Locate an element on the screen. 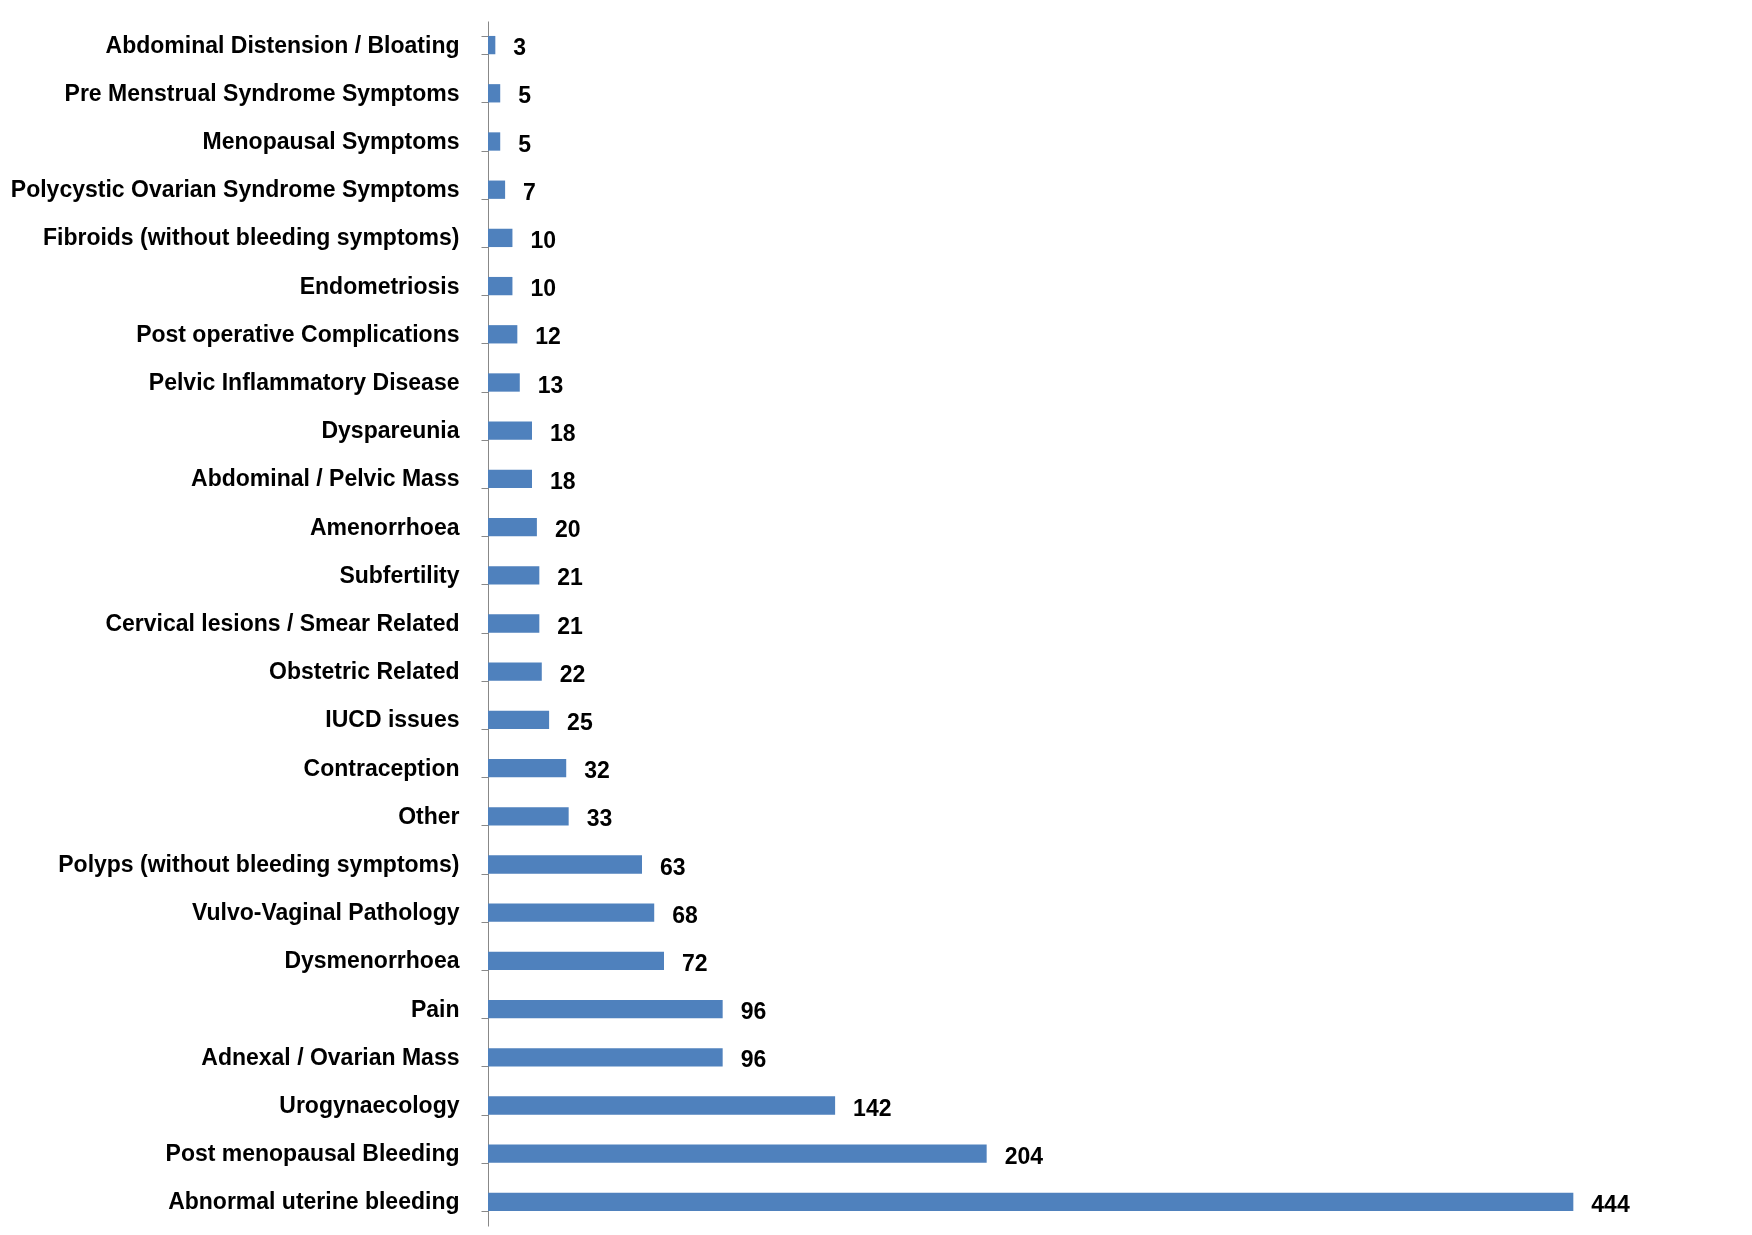 This screenshot has width=1752, height=1235. data-label: 3 is located at coordinates (520, 47).